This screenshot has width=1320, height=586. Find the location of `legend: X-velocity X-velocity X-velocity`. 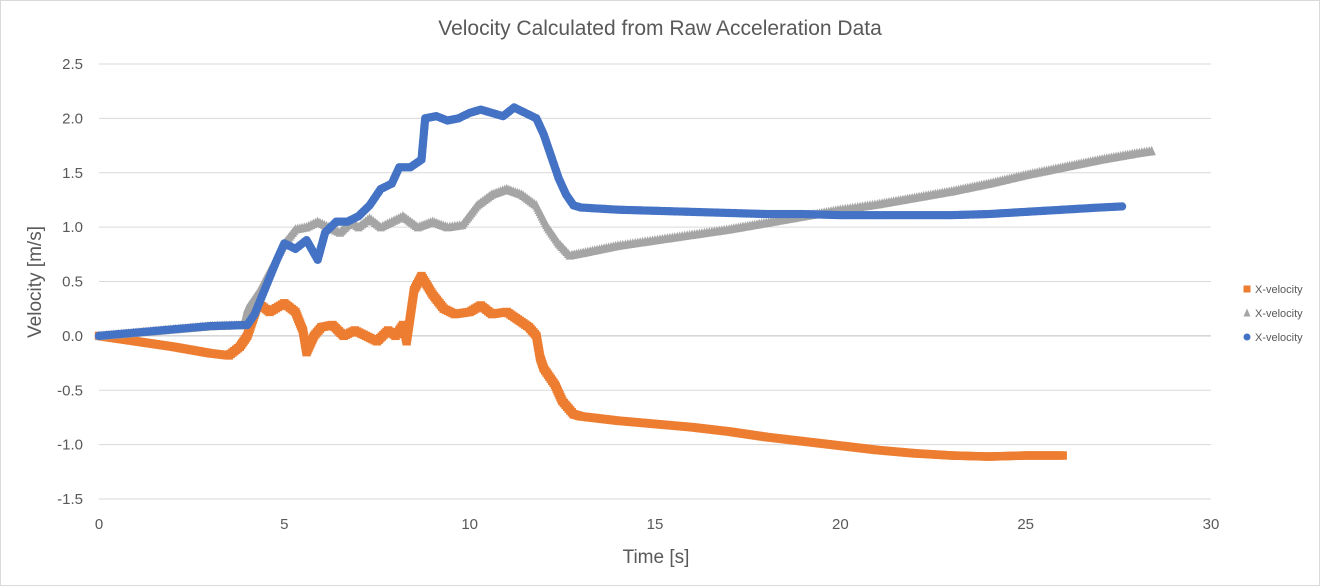

legend: X-velocity X-velocity X-velocity is located at coordinates (1273, 314).